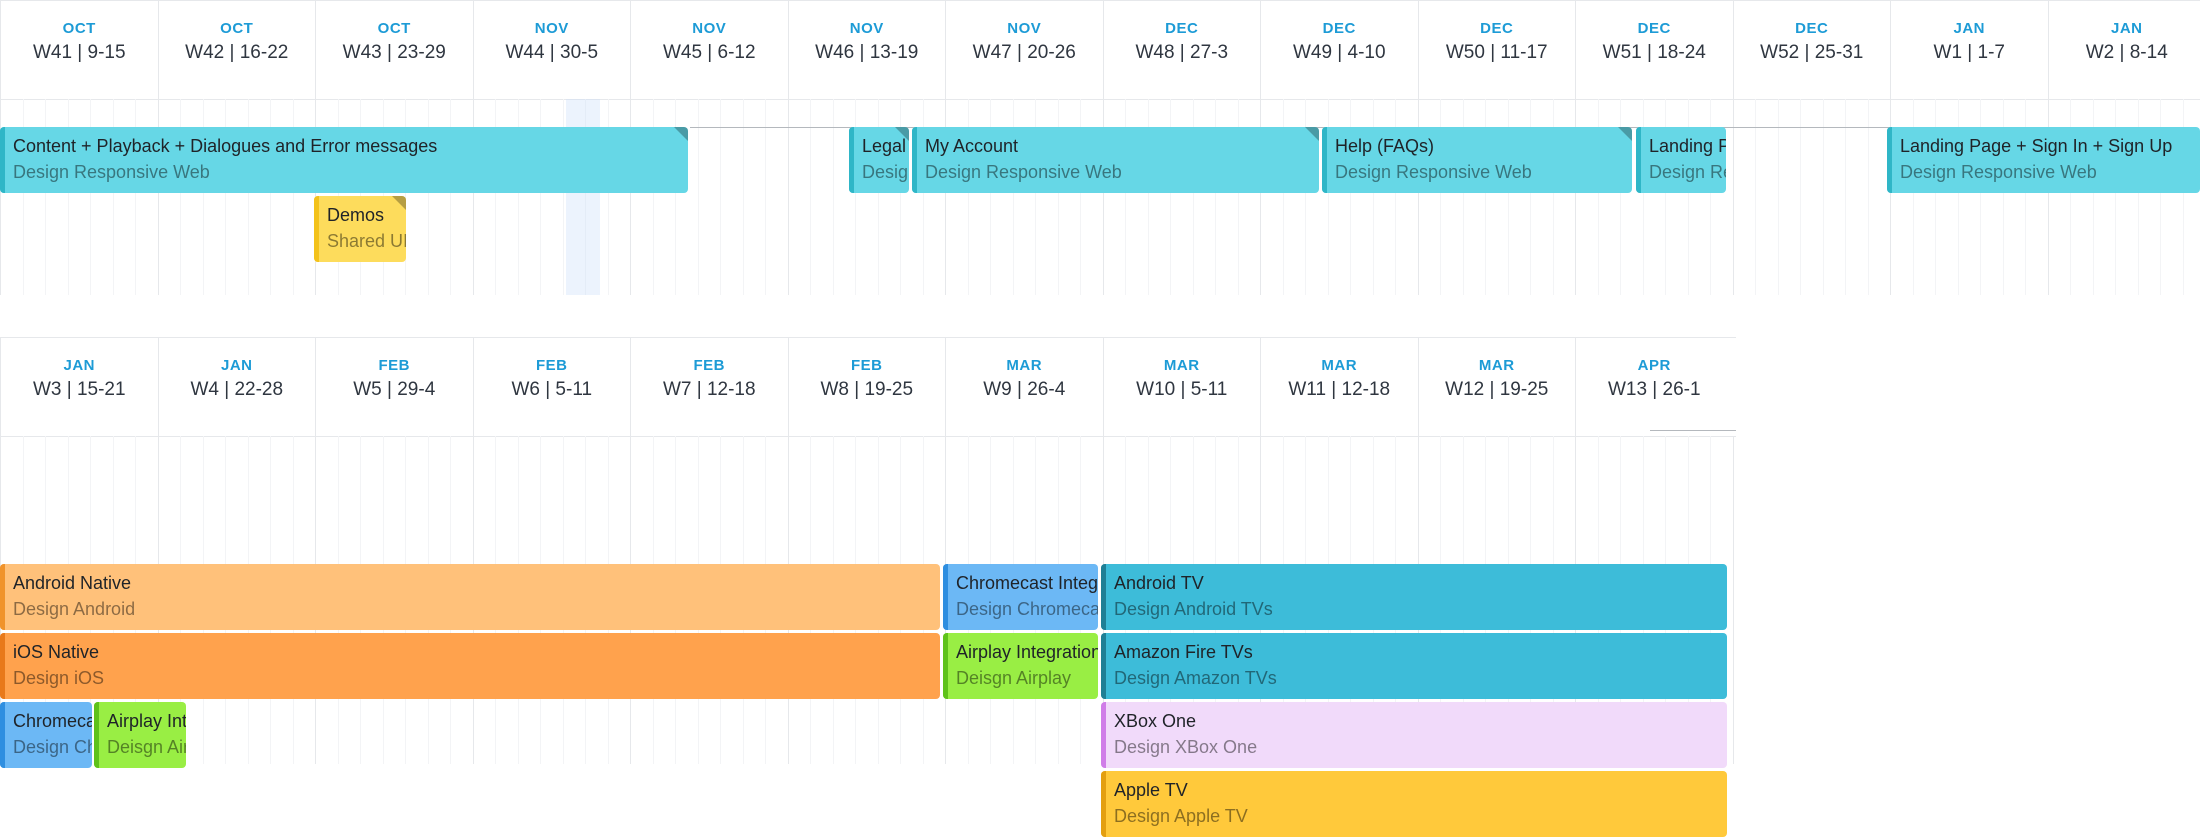 The image size is (2200, 837). I want to click on week-column-header: MAR W9 | 26-4, so click(1024, 387).